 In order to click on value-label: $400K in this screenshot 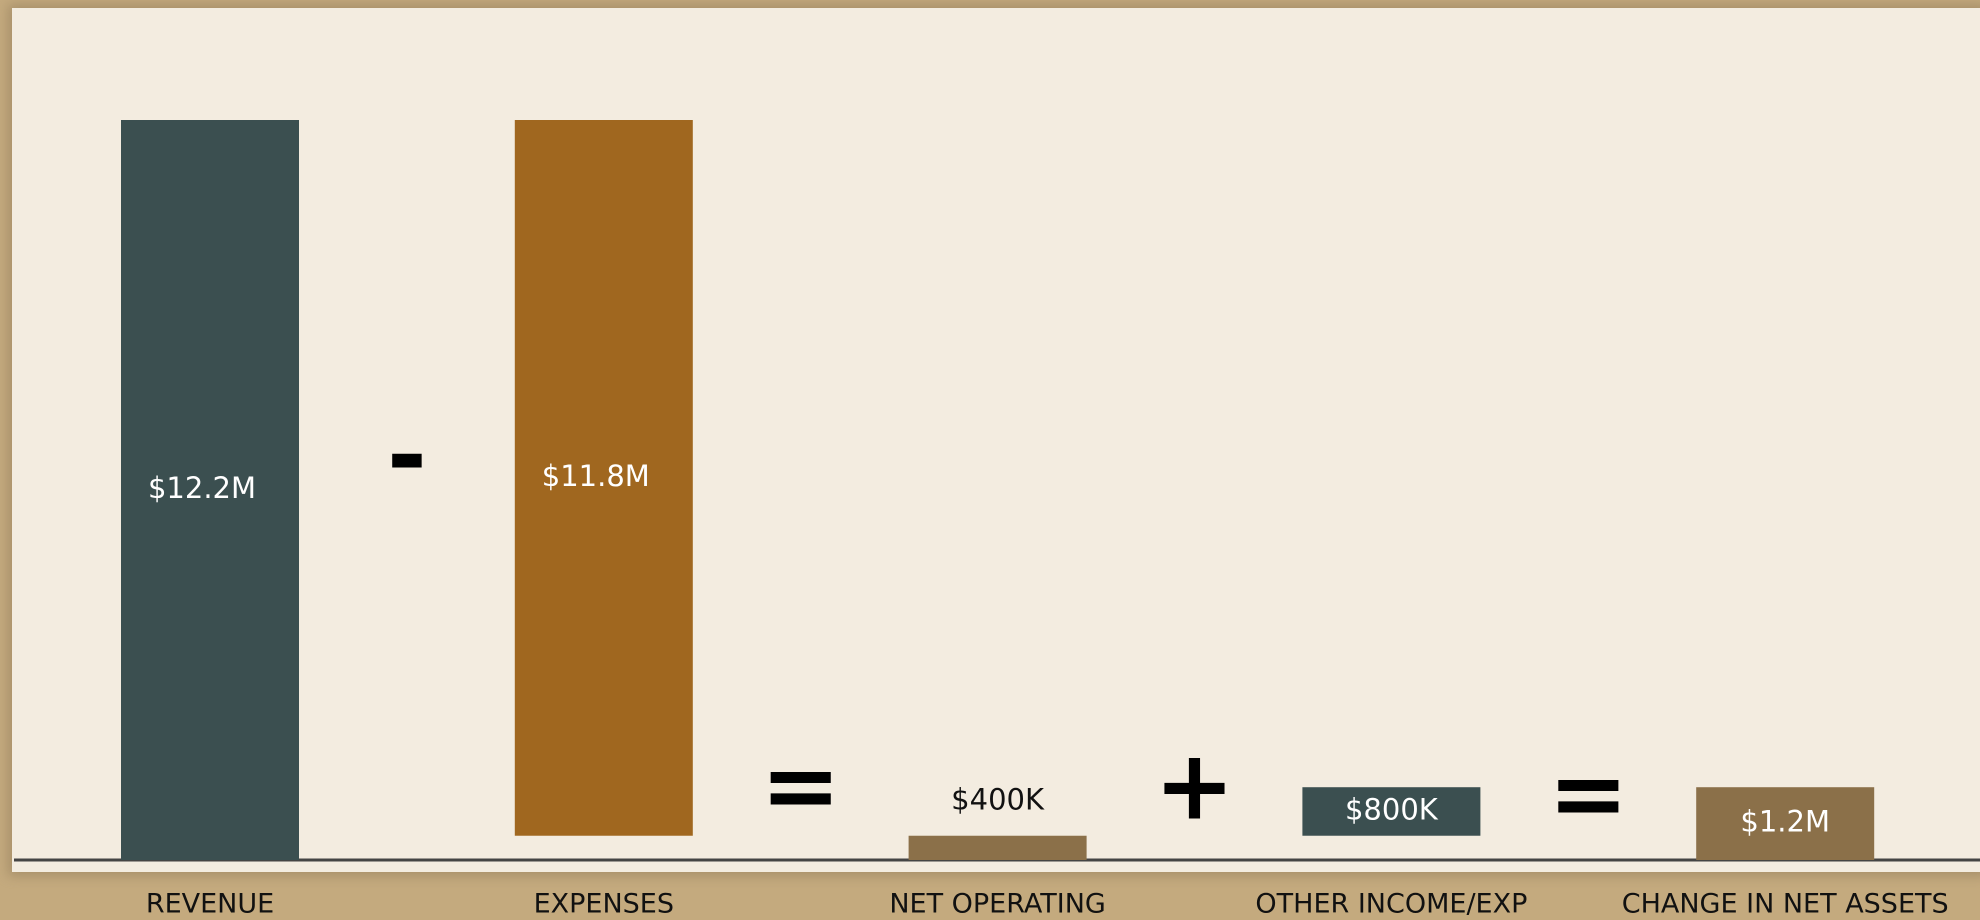, I will do `click(998, 800)`.